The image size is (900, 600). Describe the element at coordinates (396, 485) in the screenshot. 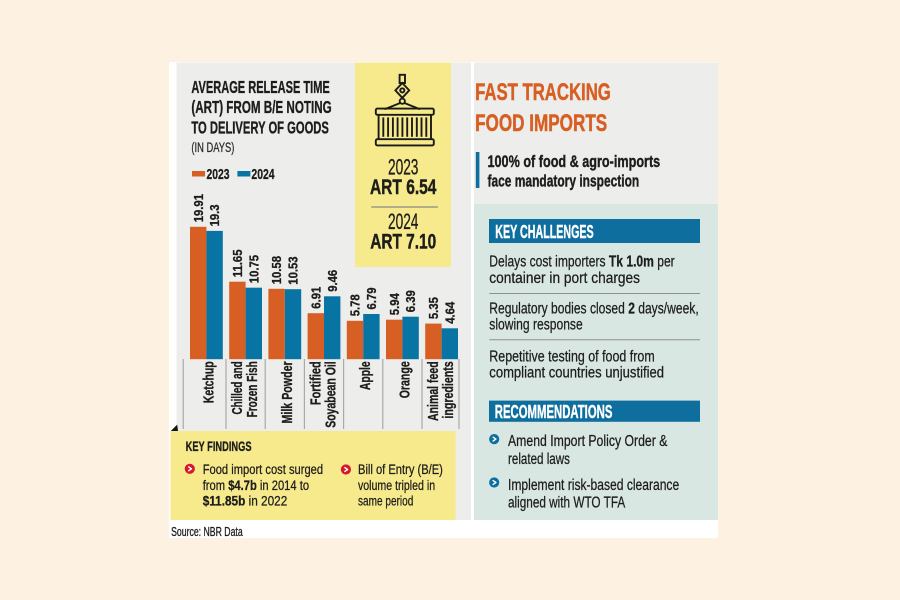

I see `svg-text: volume tripled in` at that location.